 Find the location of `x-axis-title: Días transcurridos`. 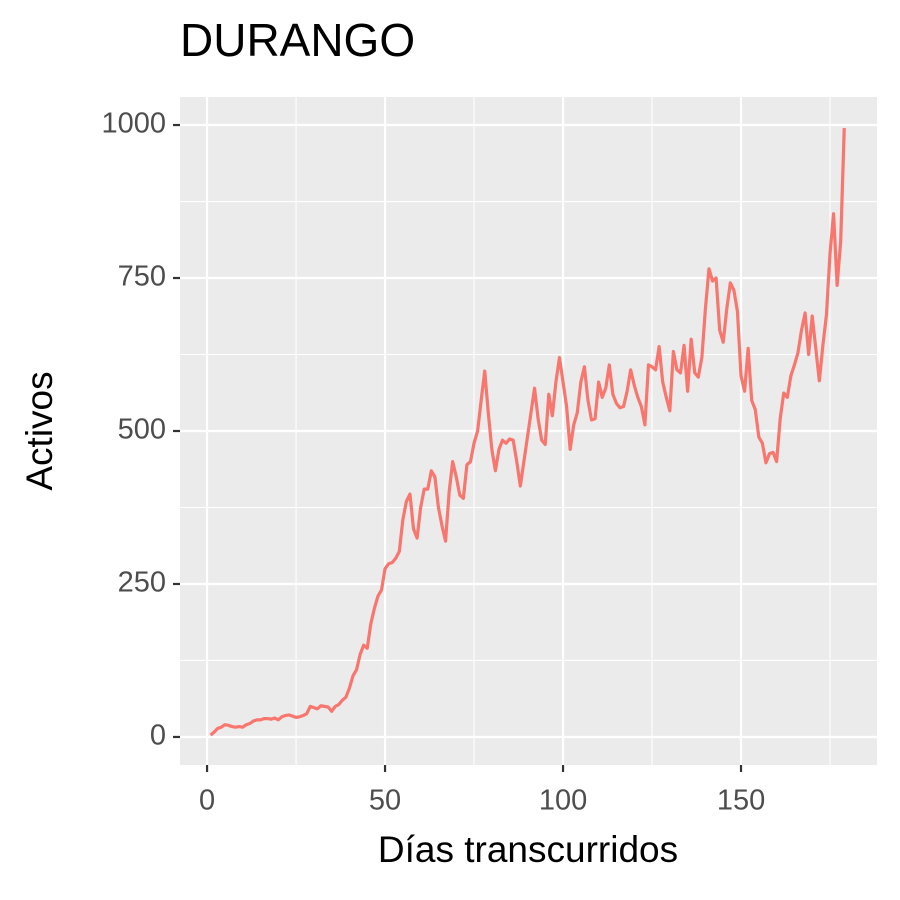

x-axis-title: Días transcurridos is located at coordinates (528, 849).